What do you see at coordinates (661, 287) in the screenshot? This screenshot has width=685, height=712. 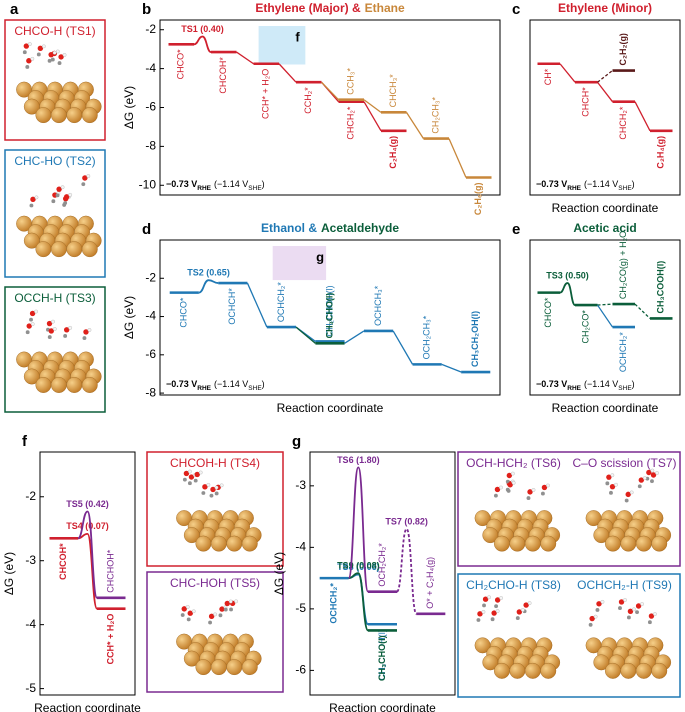 I see `state-label: CH₃COOH(l)` at bounding box center [661, 287].